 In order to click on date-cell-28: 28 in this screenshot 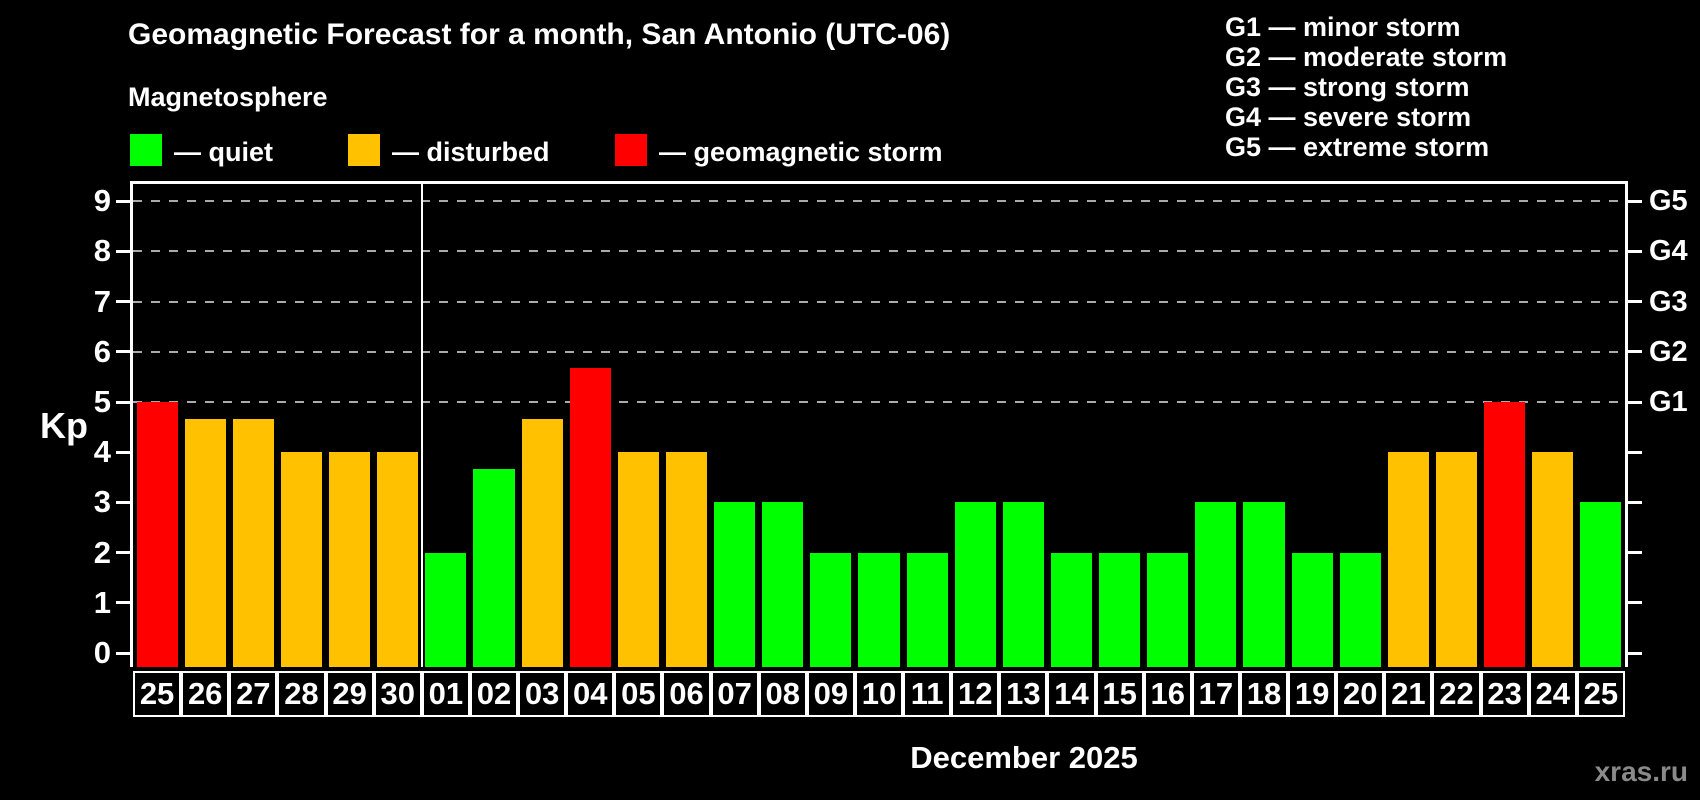, I will do `click(301, 694)`.